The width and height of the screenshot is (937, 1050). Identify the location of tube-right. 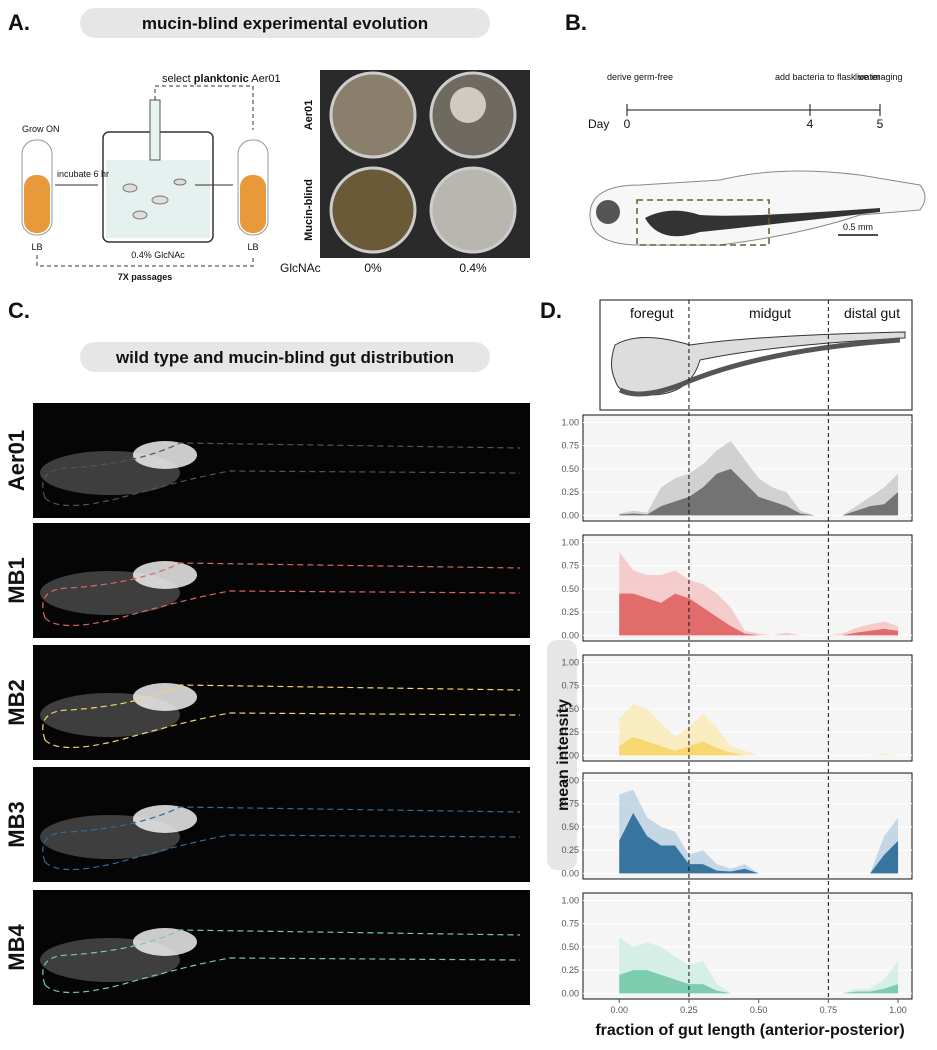
(253, 187).